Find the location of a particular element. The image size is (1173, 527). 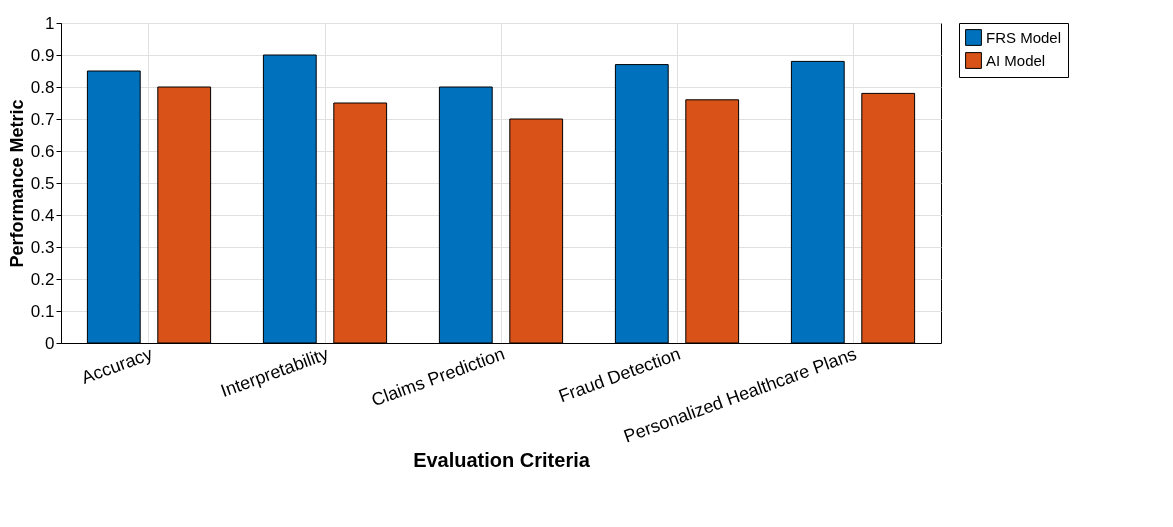

y-tick-label: 0.6 is located at coordinates (42, 151).